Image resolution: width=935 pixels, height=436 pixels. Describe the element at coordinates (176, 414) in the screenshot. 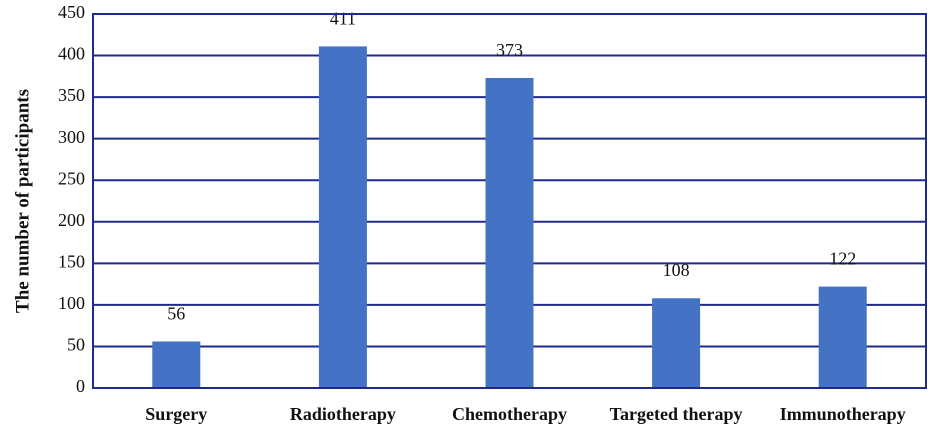

I see `category-label: Surgery` at that location.